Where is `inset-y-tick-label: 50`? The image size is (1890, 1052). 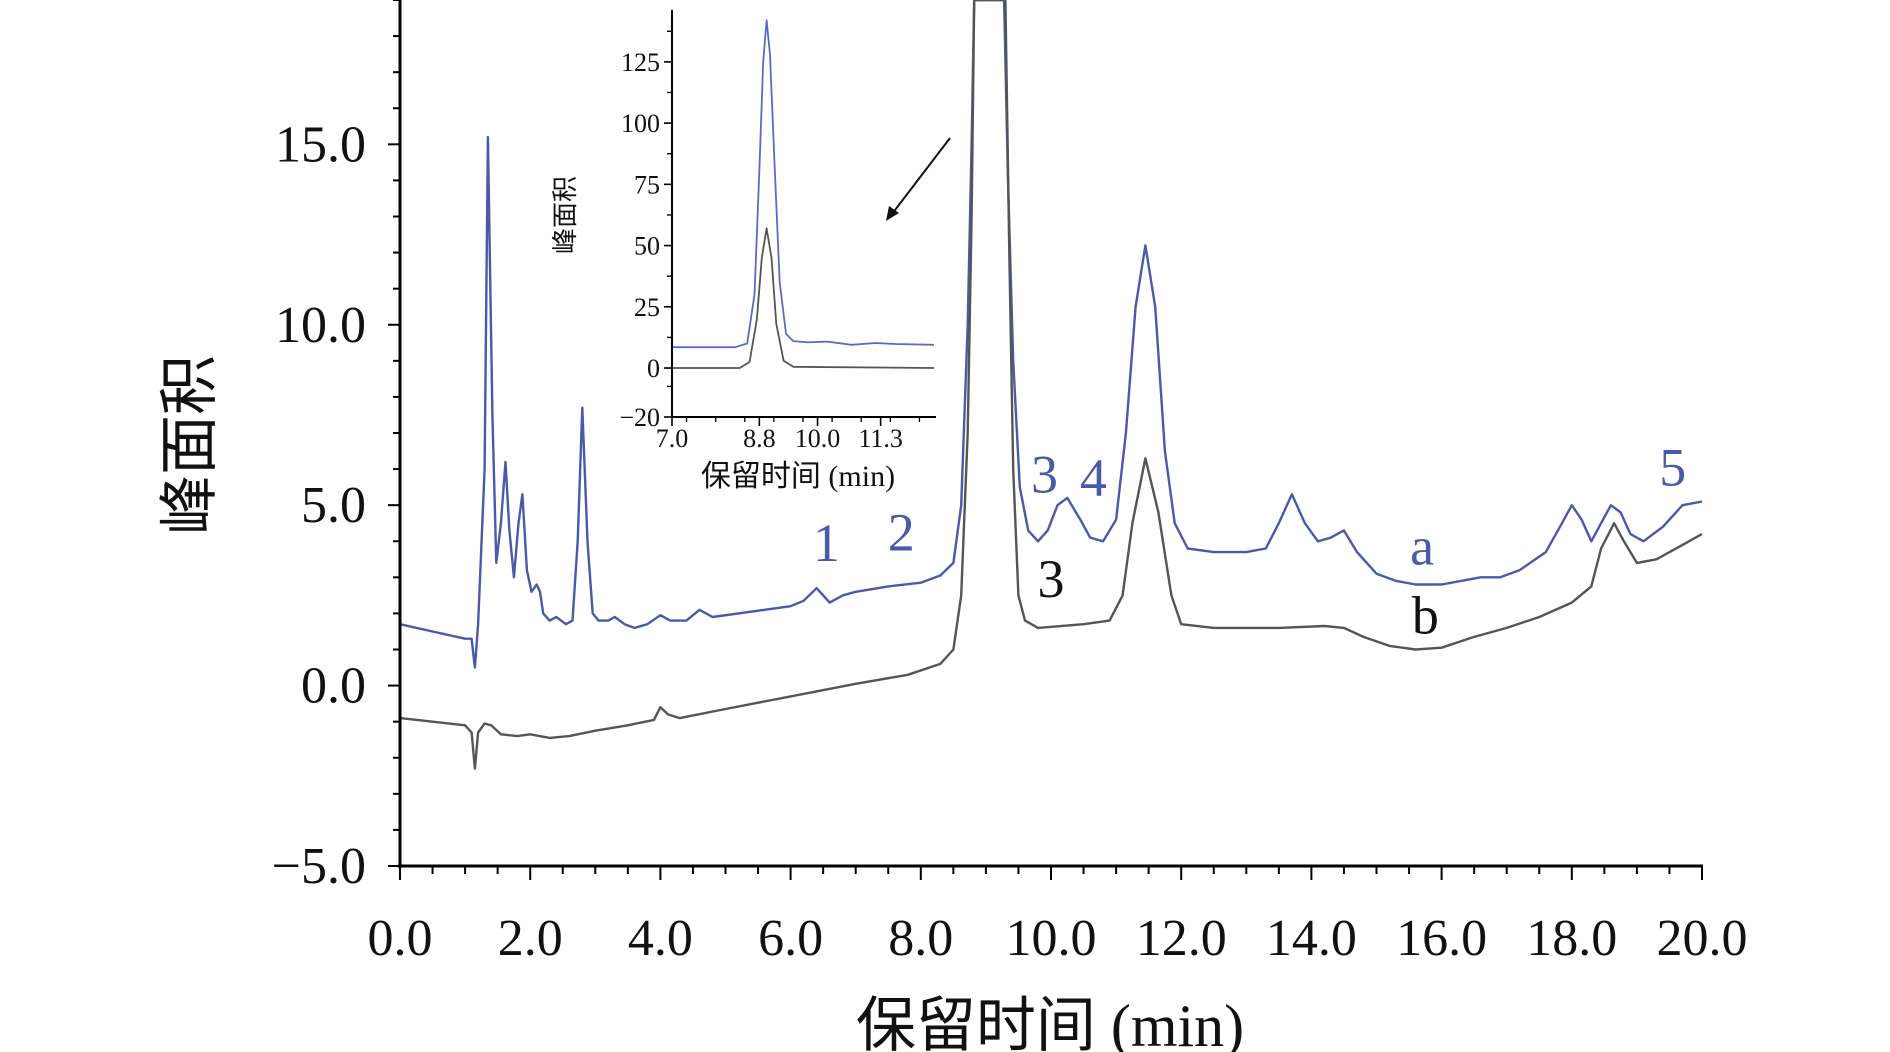 inset-y-tick-label: 50 is located at coordinates (647, 246).